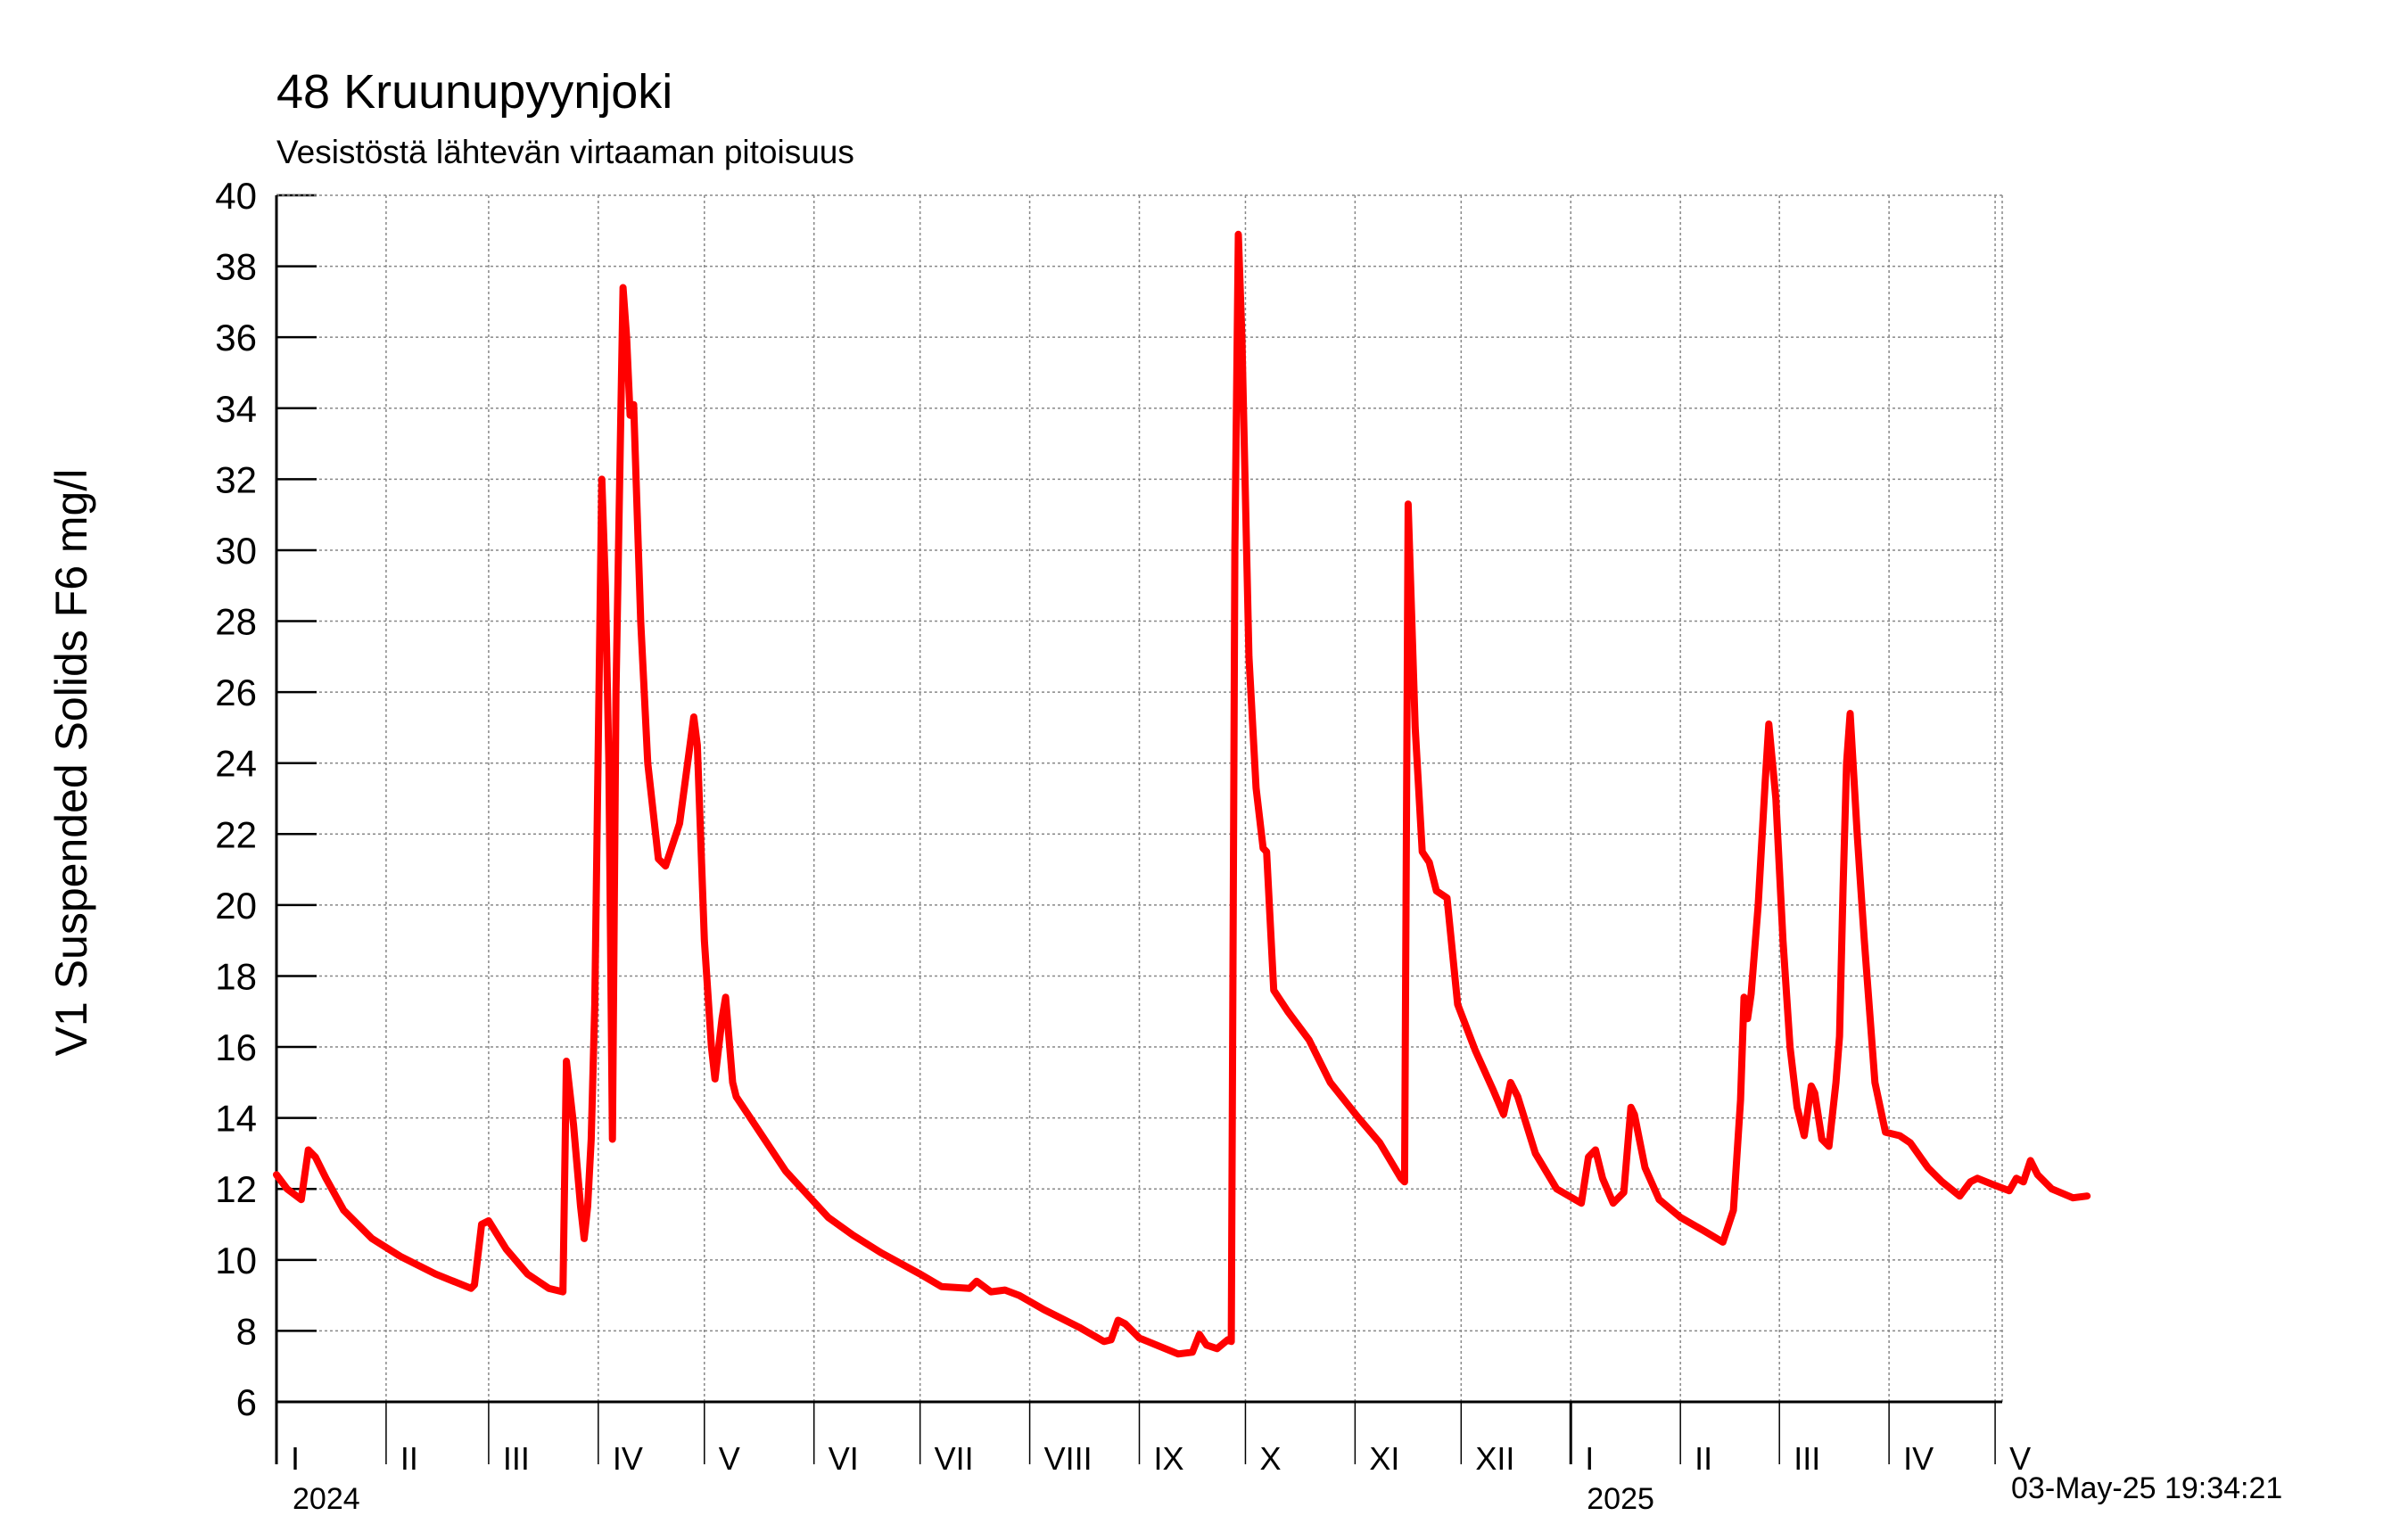 The height and width of the screenshot is (1516, 2408). I want to click on y-tick-label: 34, so click(236, 409).